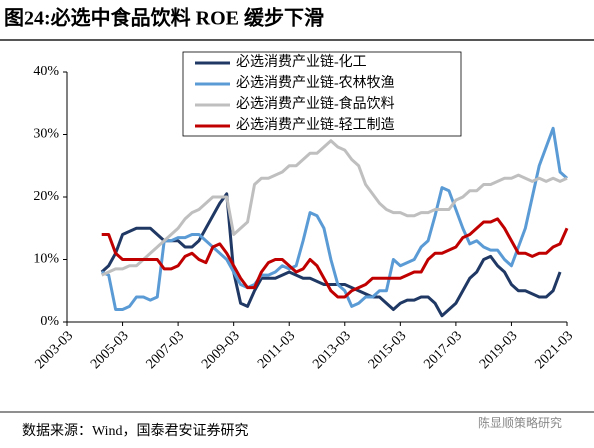 This screenshot has width=594, height=448. I want to click on y-tick-label: 20%, so click(46, 196).